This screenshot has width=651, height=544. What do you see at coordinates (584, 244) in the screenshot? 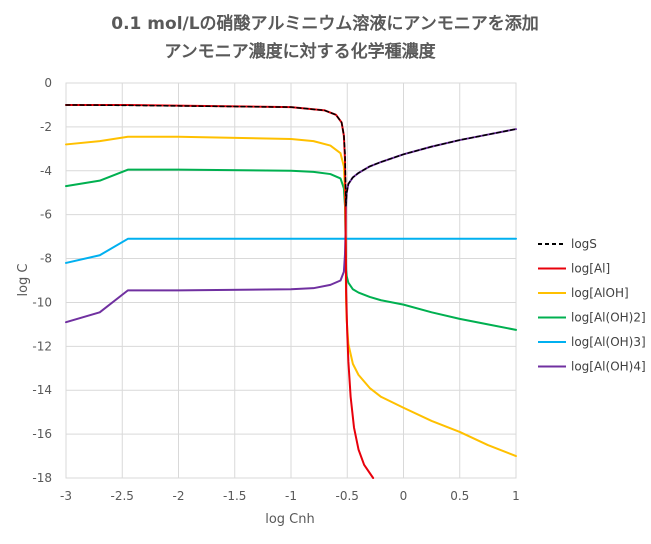
I see `legend-label: logS` at bounding box center [584, 244].